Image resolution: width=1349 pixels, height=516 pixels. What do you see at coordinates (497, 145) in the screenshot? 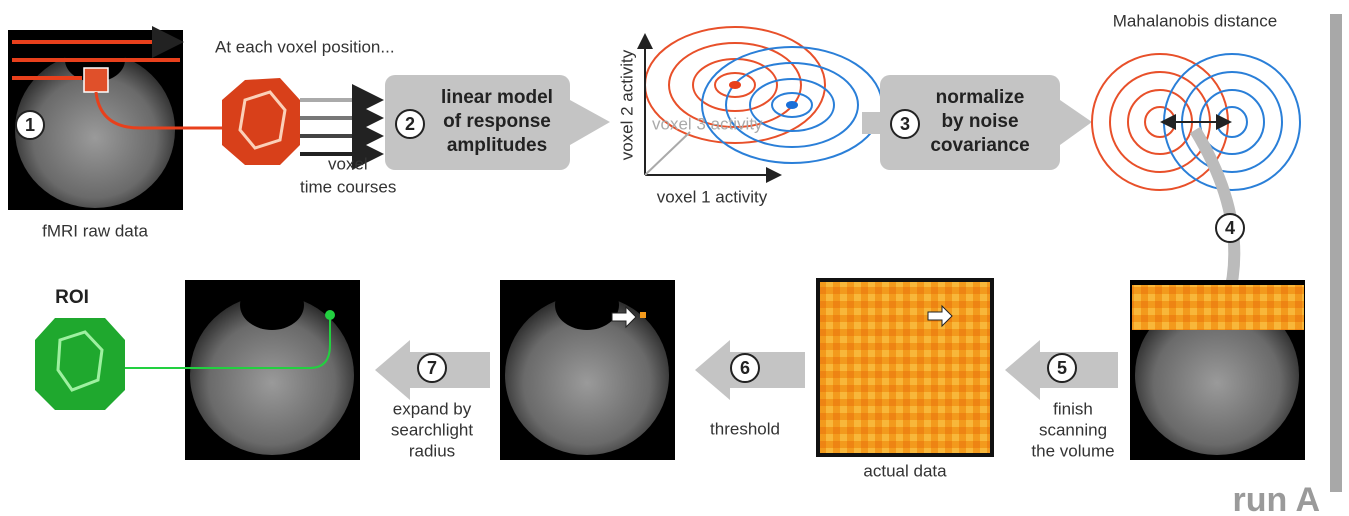
I see `step-text: amplitudes` at bounding box center [497, 145].